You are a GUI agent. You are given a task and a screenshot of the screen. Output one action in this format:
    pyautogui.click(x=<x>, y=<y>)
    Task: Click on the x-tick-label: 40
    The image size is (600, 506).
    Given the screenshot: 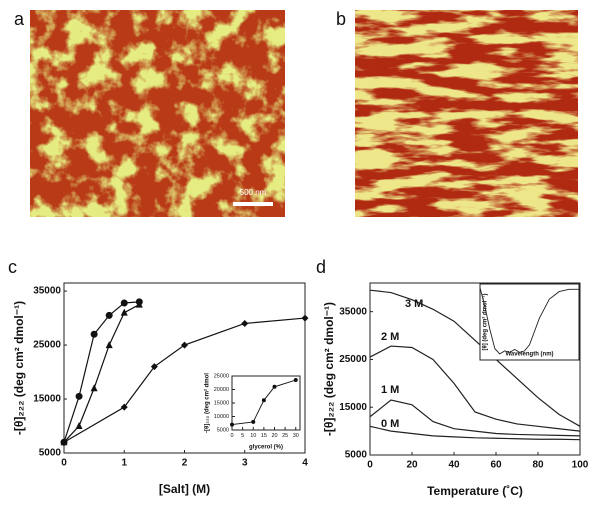 What is the action you would take?
    pyautogui.click(x=454, y=465)
    